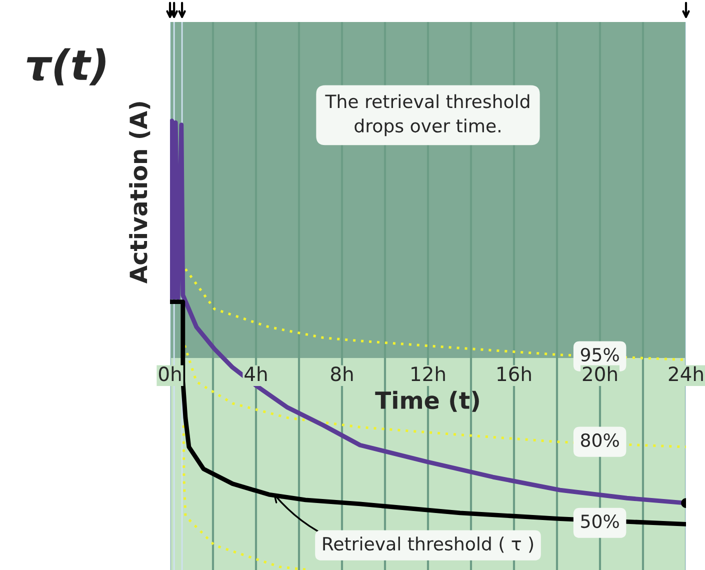 The height and width of the screenshot is (570, 705). What do you see at coordinates (514, 374) in the screenshot?
I see `x-tick-label: 16h` at bounding box center [514, 374].